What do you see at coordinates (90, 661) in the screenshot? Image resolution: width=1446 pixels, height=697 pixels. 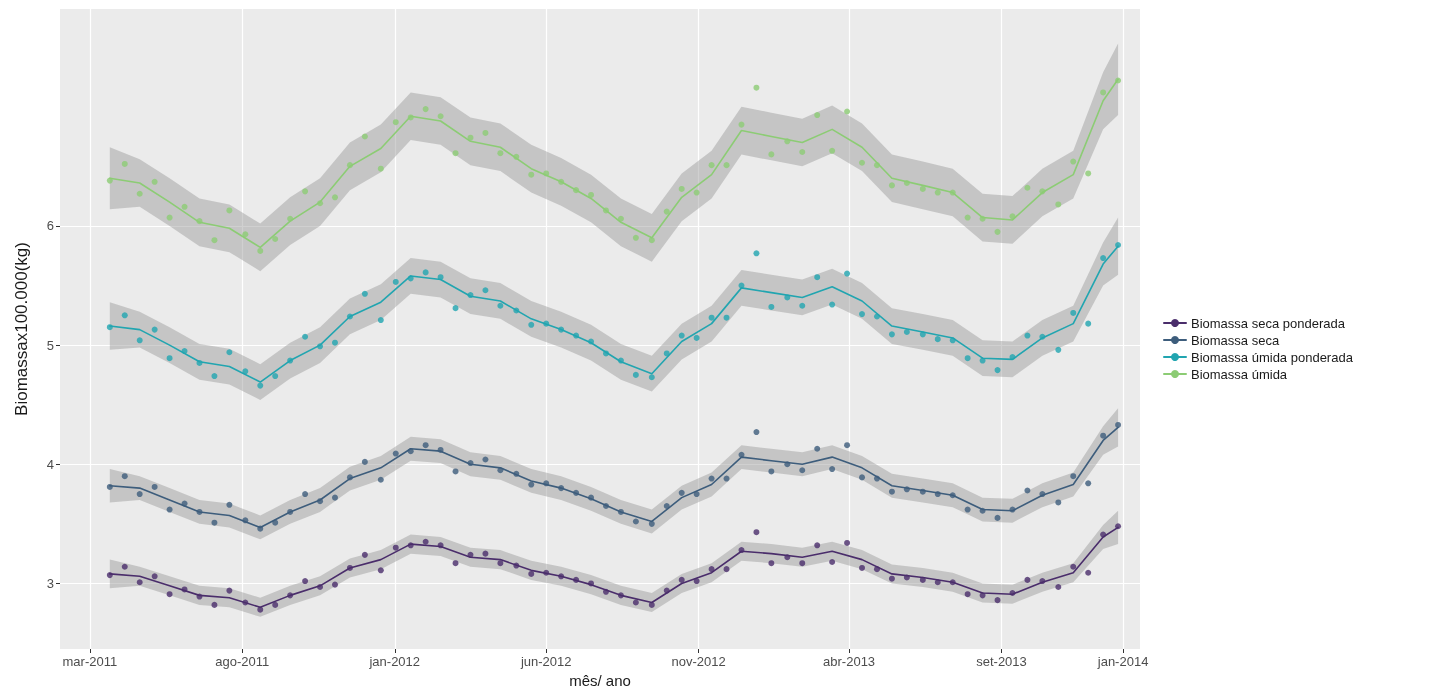 I see `x-tick-label: mar-2011` at bounding box center [90, 661].